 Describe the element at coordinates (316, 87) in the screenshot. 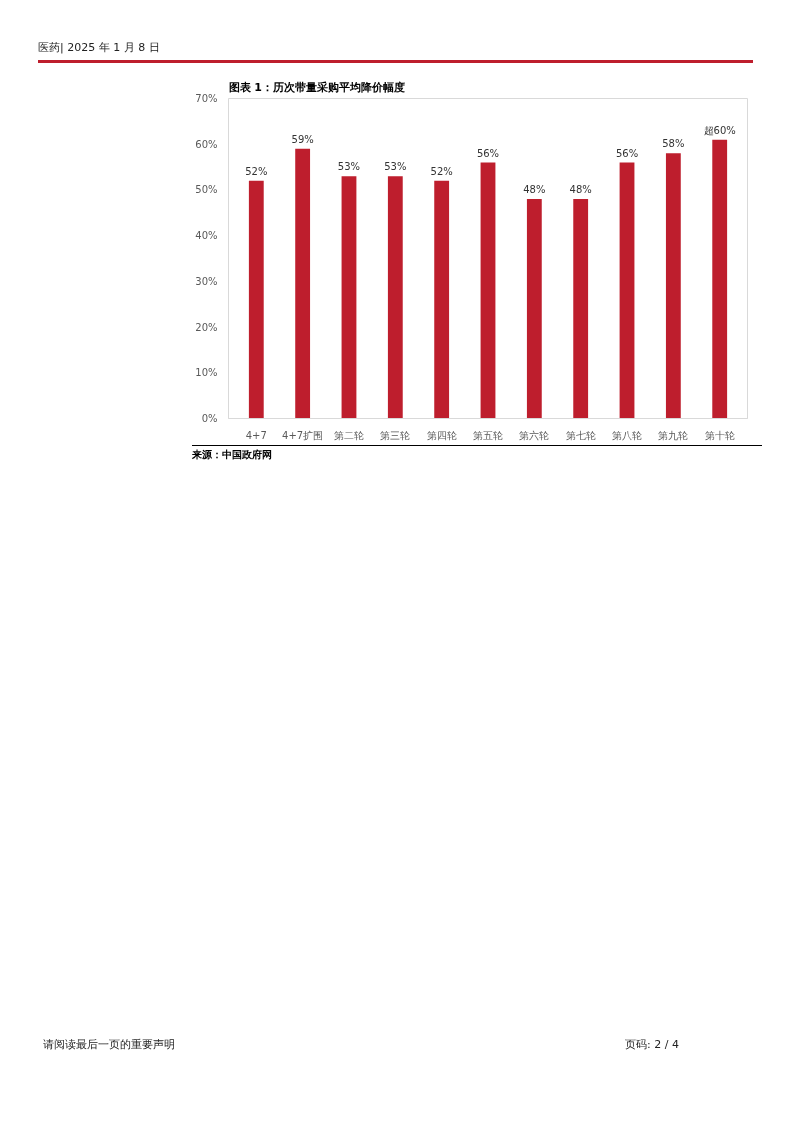

I see `chart-title: 图表 1：历次带量采购平均降价幅度` at that location.